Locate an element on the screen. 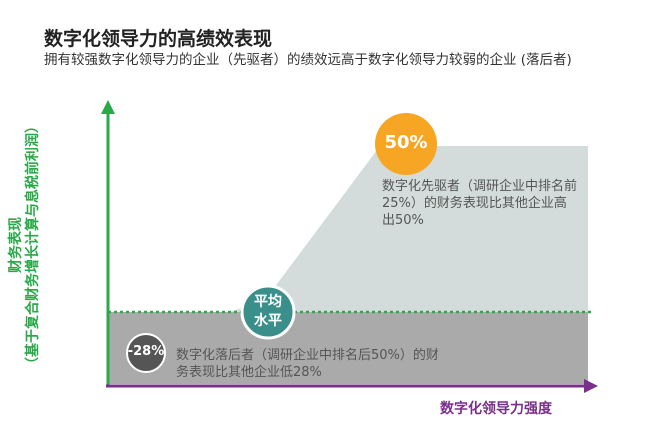 The image size is (649, 433). laggard-area is located at coordinates (348, 348).